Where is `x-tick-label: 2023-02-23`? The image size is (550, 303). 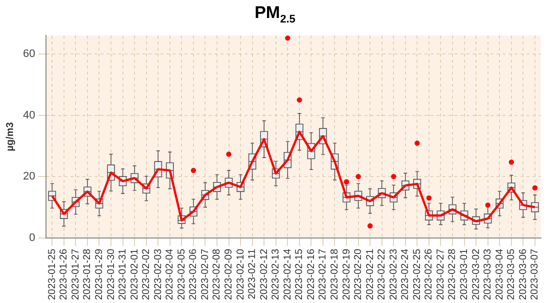 x-tick-label: 2023-02-23 is located at coordinates (394, 274).